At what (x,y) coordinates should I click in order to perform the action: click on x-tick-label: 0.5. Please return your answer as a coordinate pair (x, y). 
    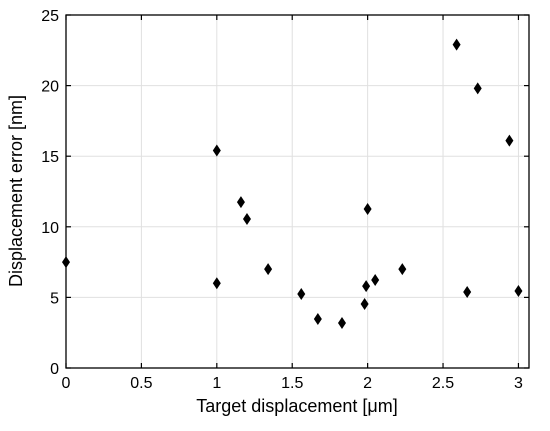
    Looking at the image, I should click on (141, 383).